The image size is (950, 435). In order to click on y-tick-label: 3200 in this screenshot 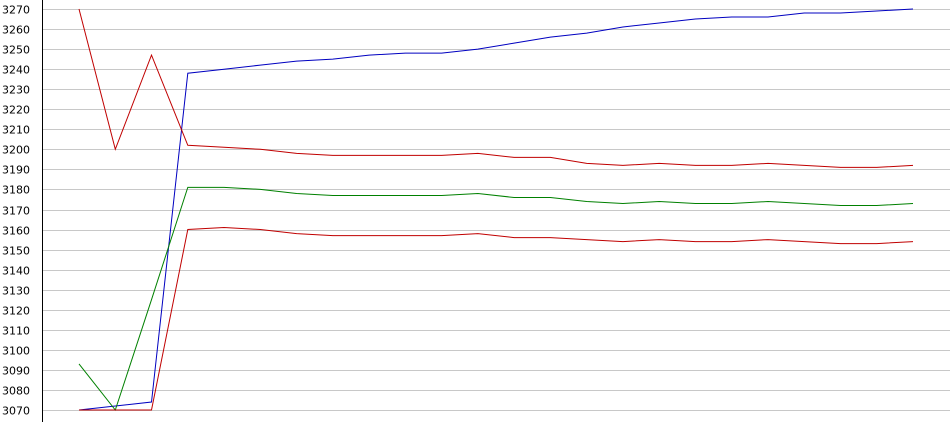, I will do `click(16, 150)`.